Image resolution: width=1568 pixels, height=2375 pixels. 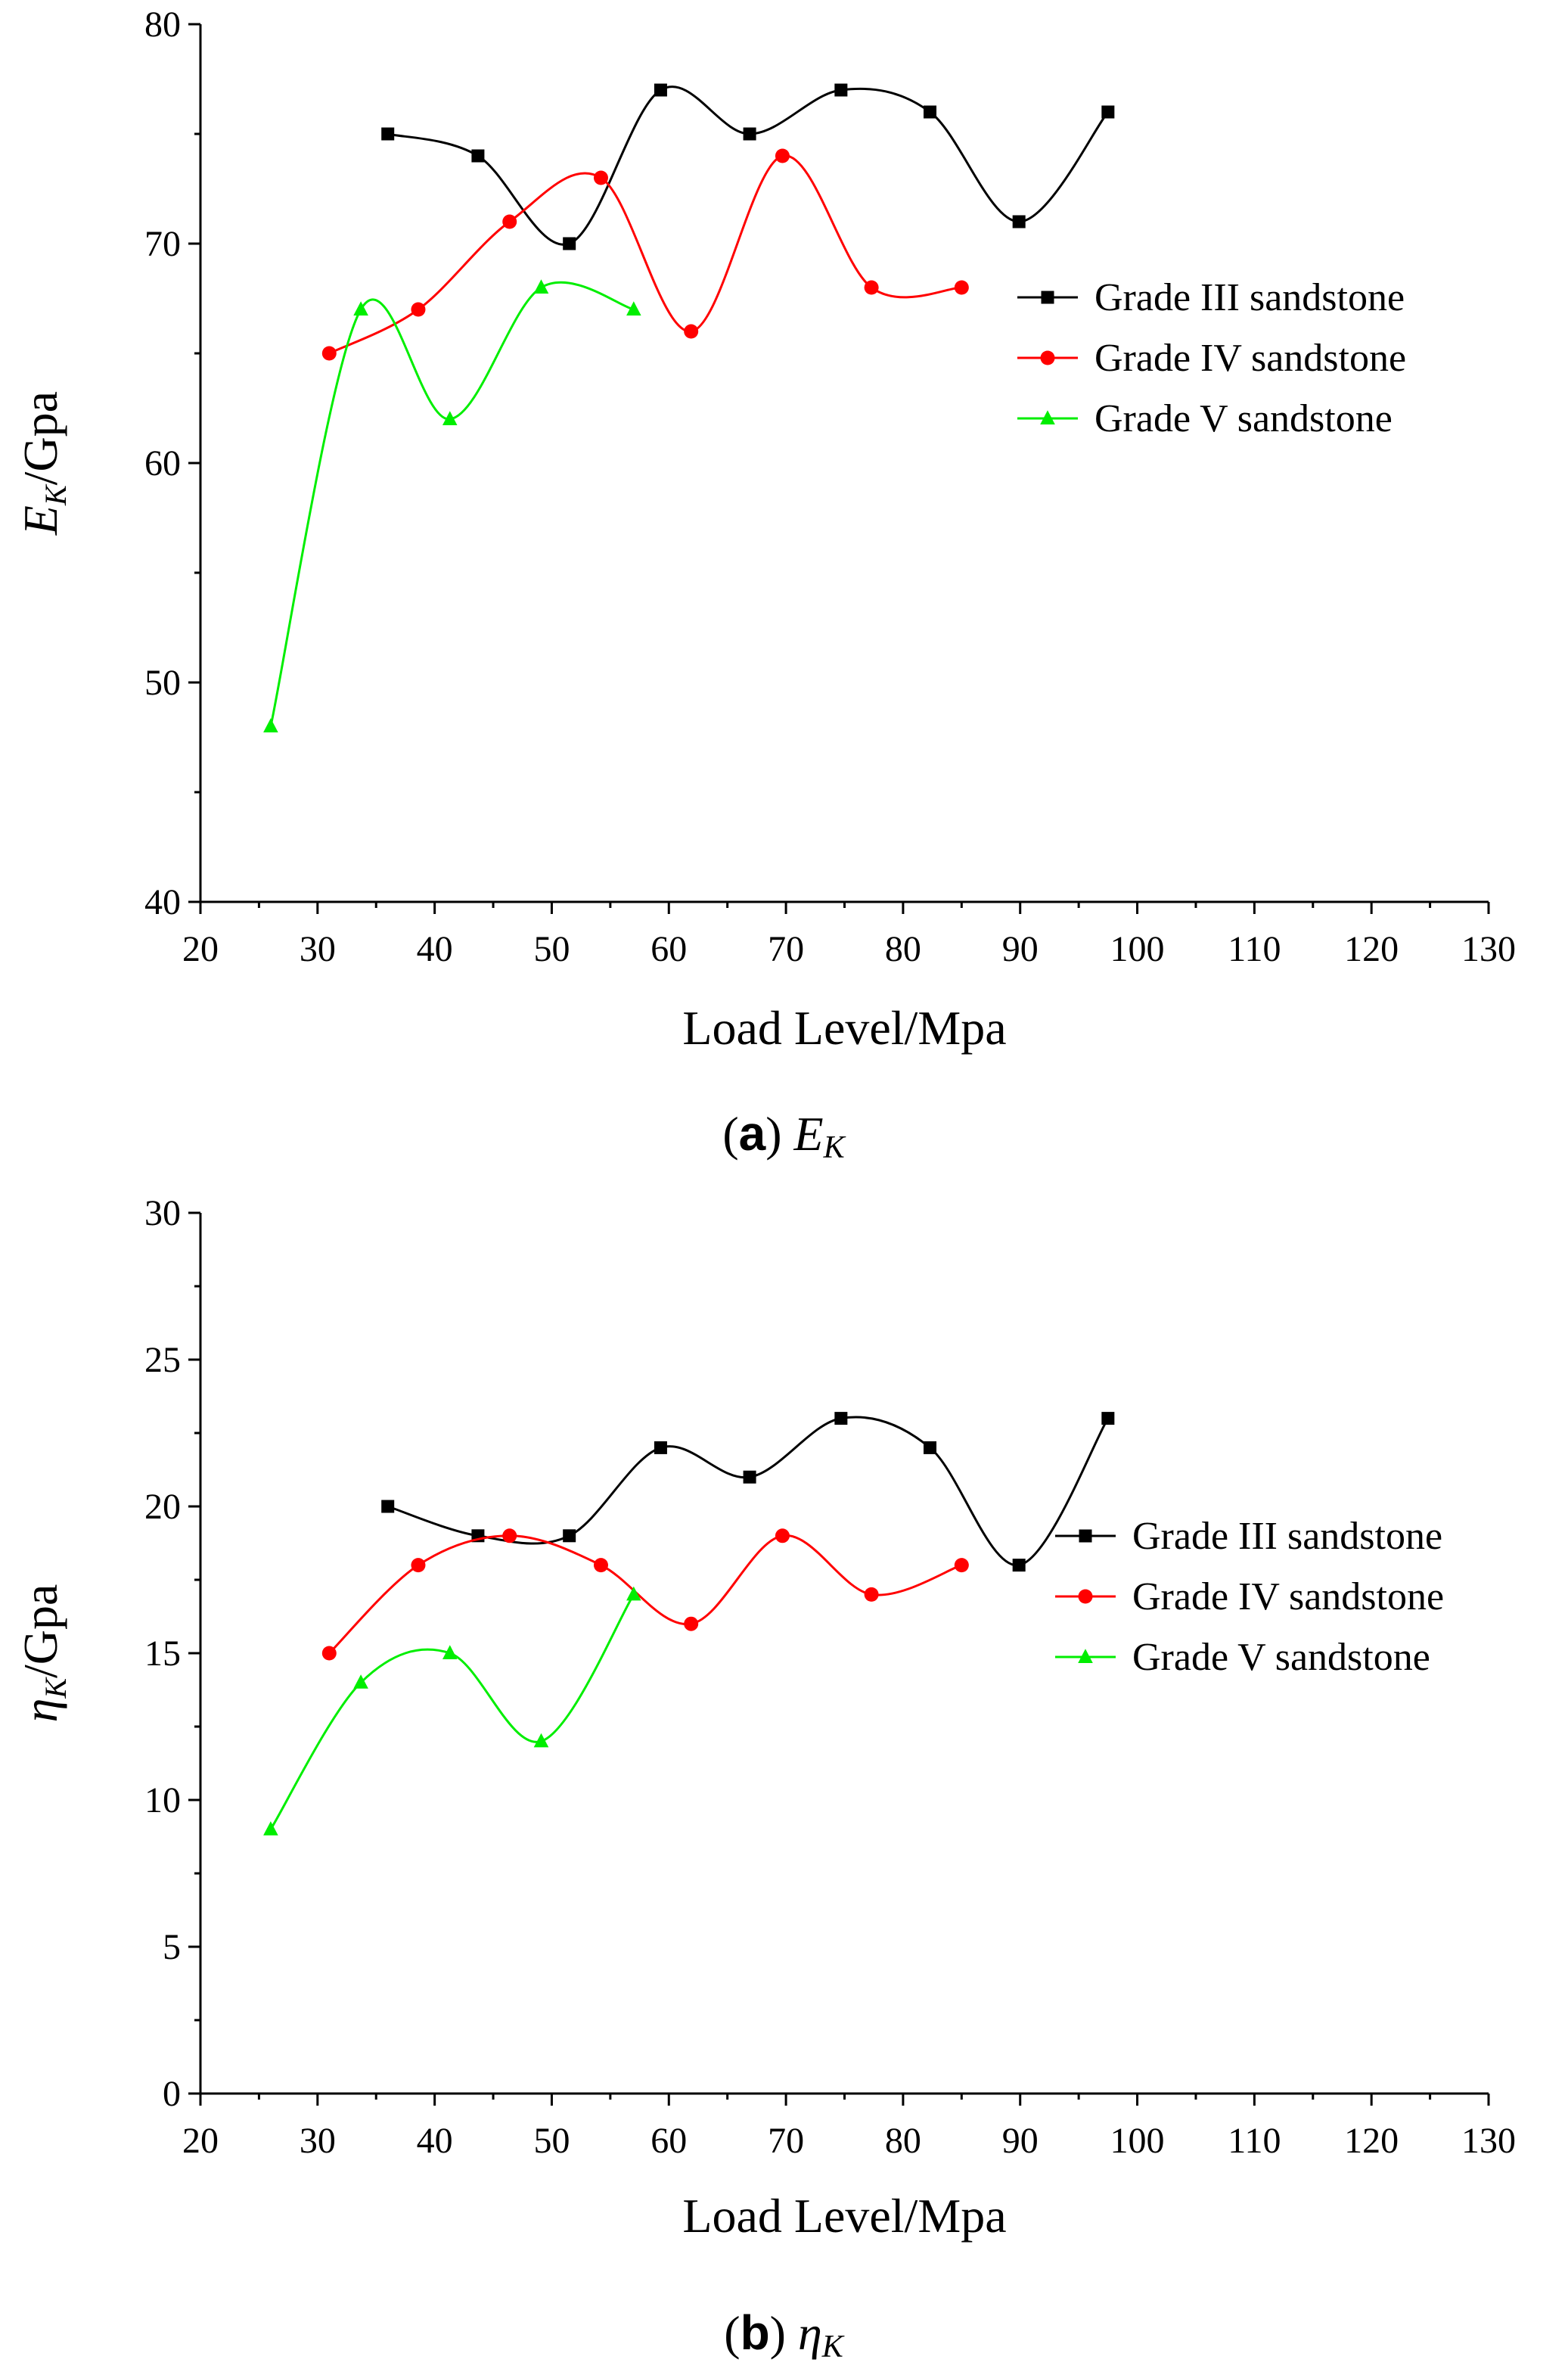 What do you see at coordinates (810, 2333) in the screenshot?
I see `caption-symbol: η` at bounding box center [810, 2333].